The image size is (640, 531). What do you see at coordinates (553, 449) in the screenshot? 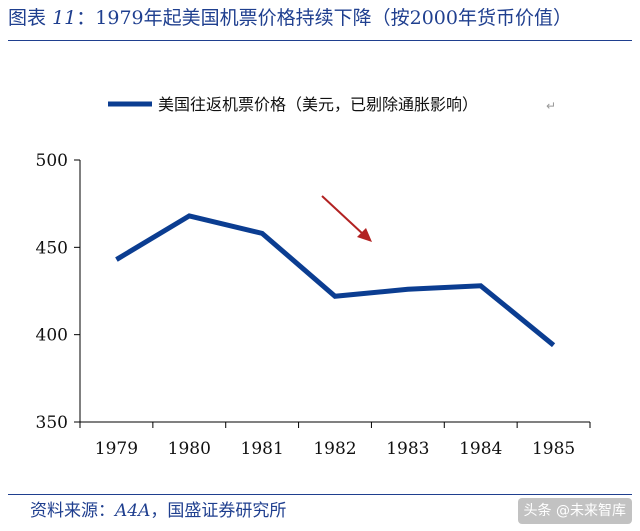
I see `x-tick-label: 1985` at bounding box center [553, 449].